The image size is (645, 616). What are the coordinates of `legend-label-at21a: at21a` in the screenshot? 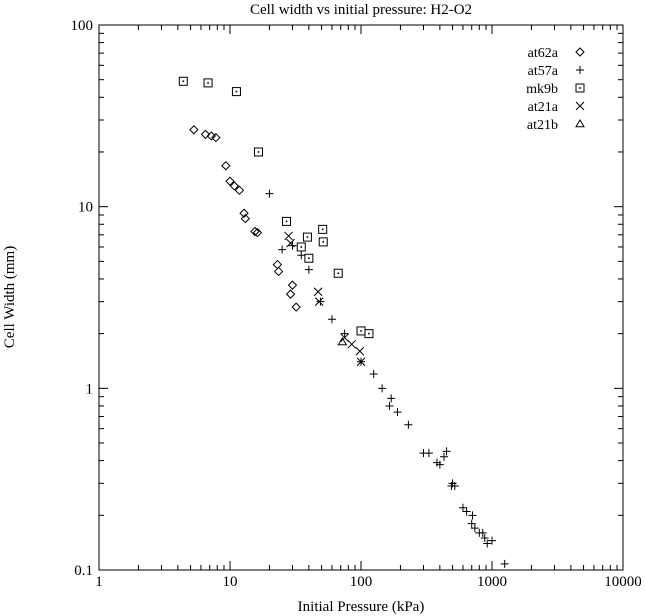 It's located at (543, 107).